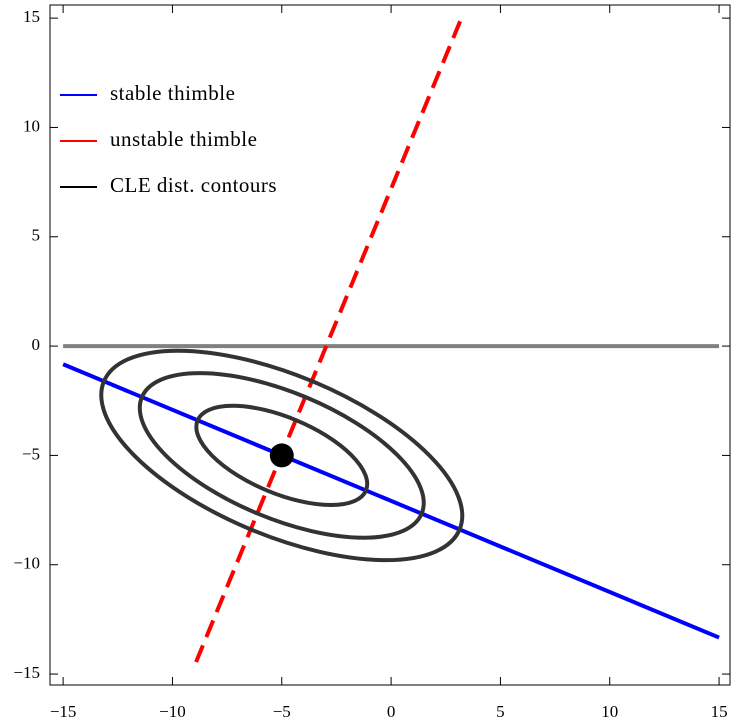  What do you see at coordinates (26, 672) in the screenshot?
I see `y-tick-label: −15` at bounding box center [26, 672].